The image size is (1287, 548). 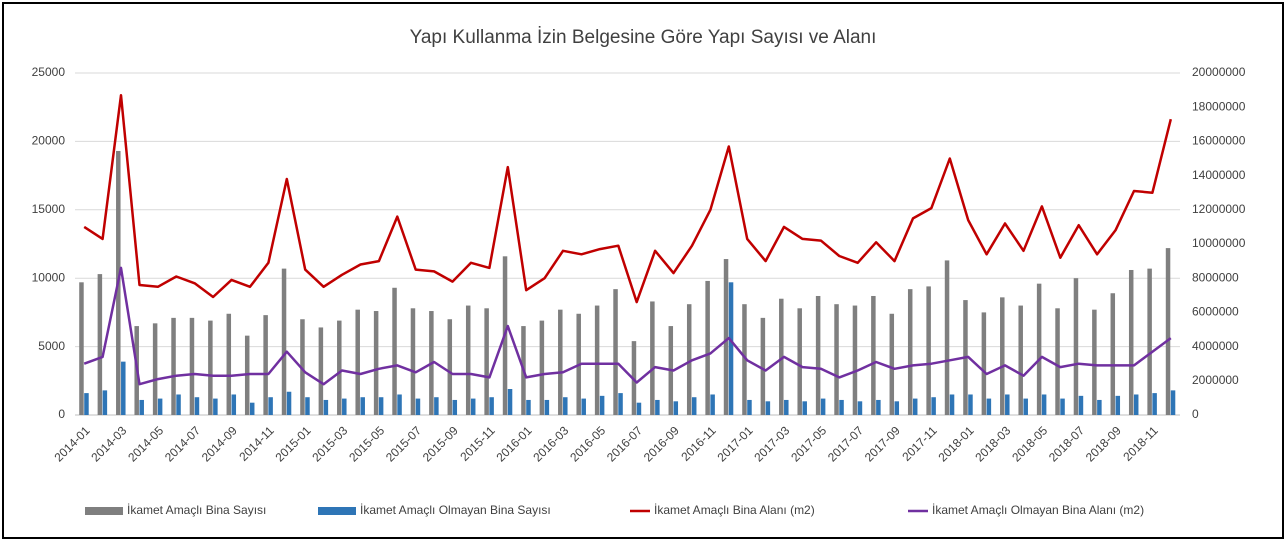 What do you see at coordinates (1215, 312) in the screenshot?
I see `y2-tick-label: 6000000` at bounding box center [1215, 312].